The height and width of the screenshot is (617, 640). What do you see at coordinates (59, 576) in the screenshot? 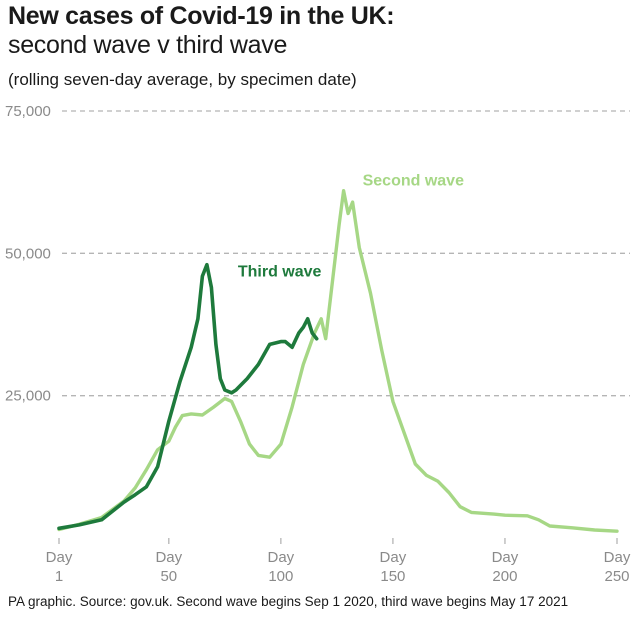
I see `x-tick-value: 1` at bounding box center [59, 576].